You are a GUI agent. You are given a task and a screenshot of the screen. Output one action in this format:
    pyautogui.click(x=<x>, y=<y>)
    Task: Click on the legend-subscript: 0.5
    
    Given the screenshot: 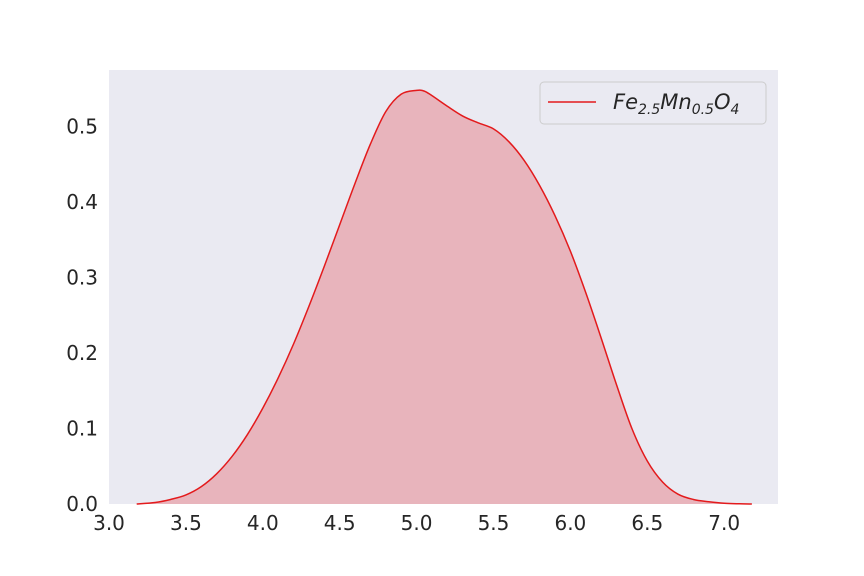 What is the action you would take?
    pyautogui.click(x=703, y=110)
    